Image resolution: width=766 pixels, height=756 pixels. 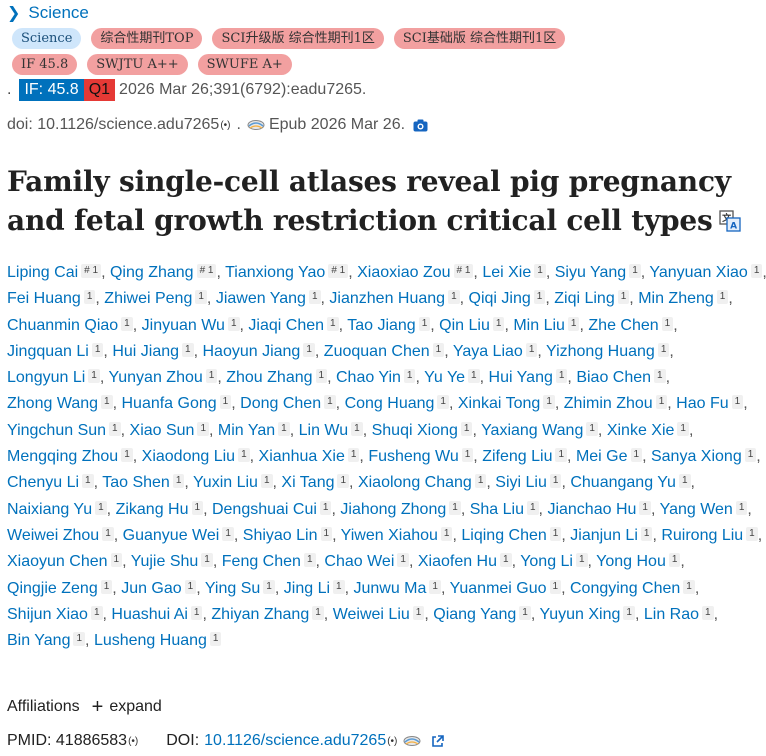 I want to click on author-name-link: Qingjie Zeng, so click(x=52, y=588).